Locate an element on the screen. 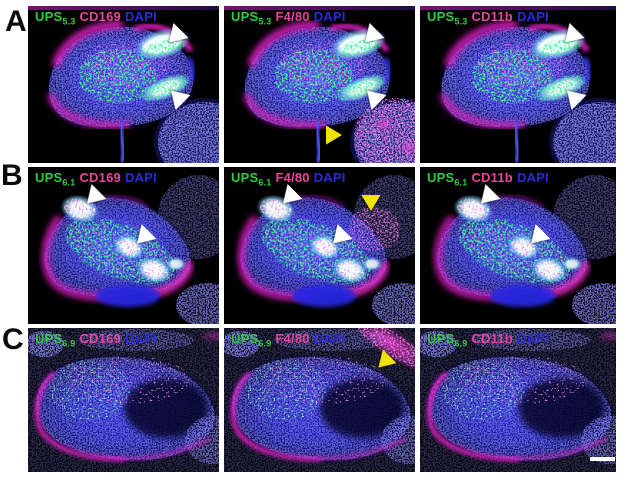 The image size is (624, 480). panel-caption: UPS5.3 CD11b DAPI is located at coordinates (488, 18).